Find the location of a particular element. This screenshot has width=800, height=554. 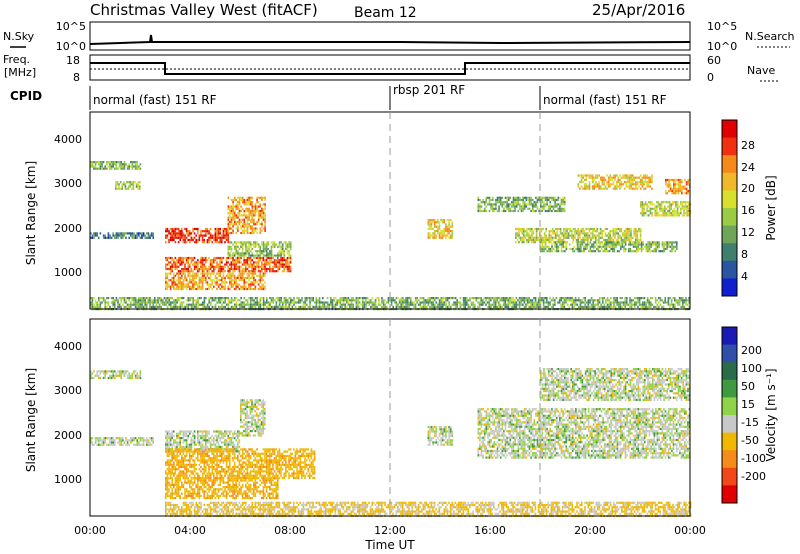

nsky-tick-bottom-left: 10^0 is located at coordinates (71, 46).